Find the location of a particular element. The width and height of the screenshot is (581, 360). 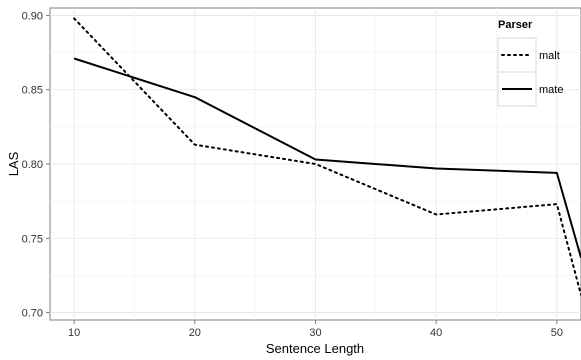

legend-title: Parser is located at coordinates (515, 25).